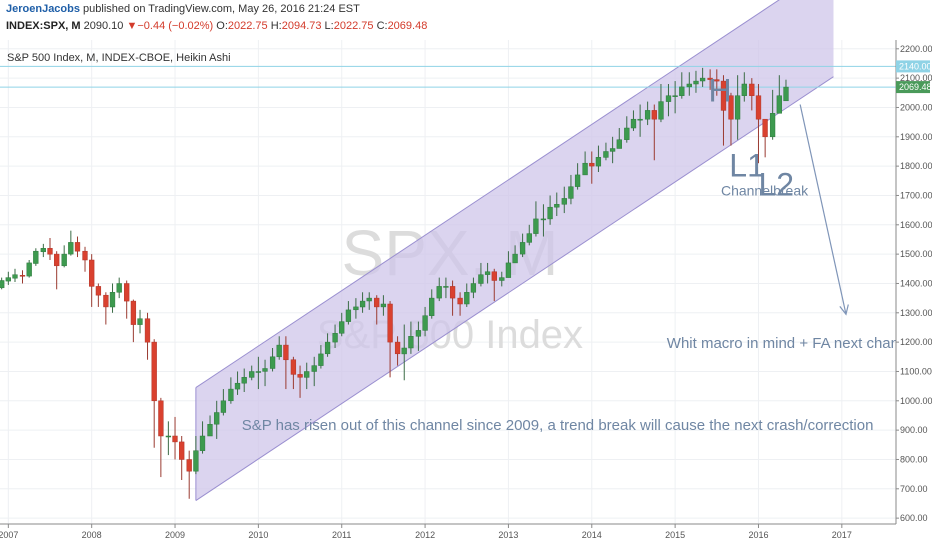 This screenshot has height=550, width=932. Describe the element at coordinates (916, 166) in the screenshot. I see `y-tick-label: 1800.00` at that location.